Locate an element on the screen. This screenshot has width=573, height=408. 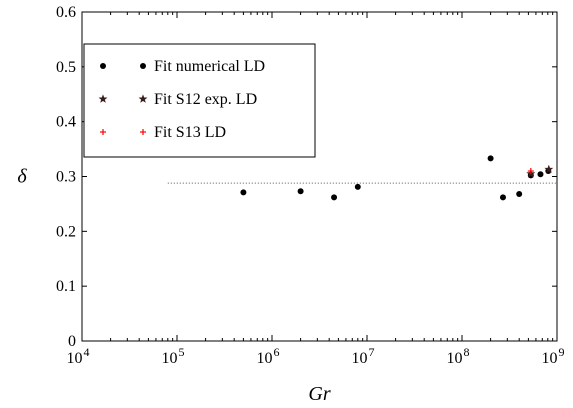
y-tick-label: 0.6 is located at coordinates (66, 12).